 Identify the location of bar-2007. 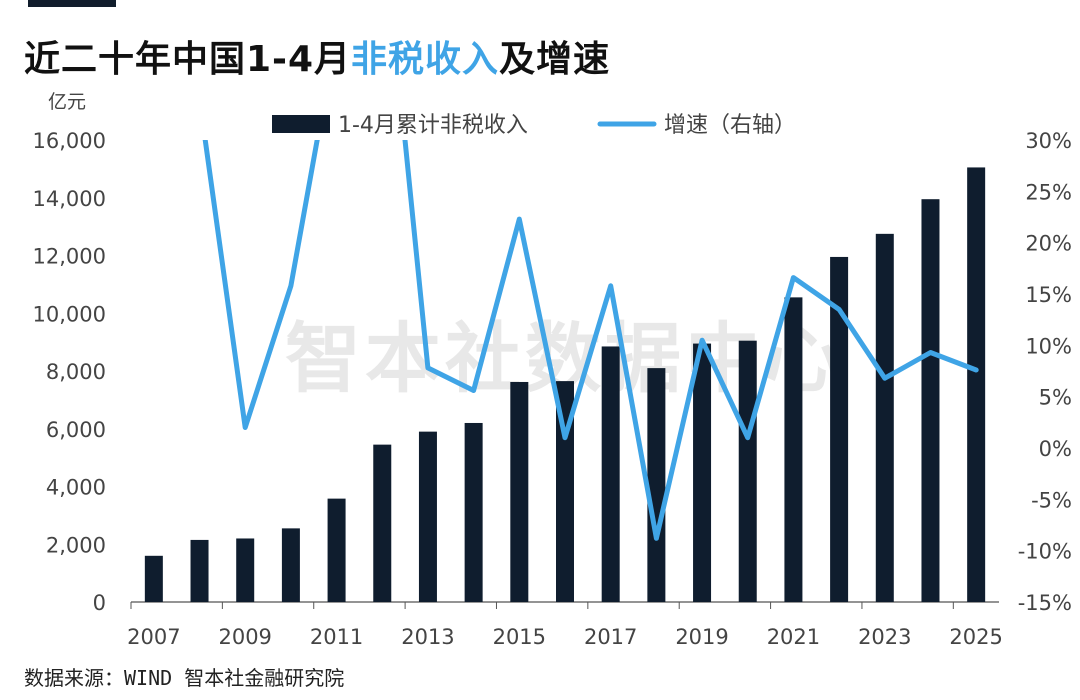
(153, 578).